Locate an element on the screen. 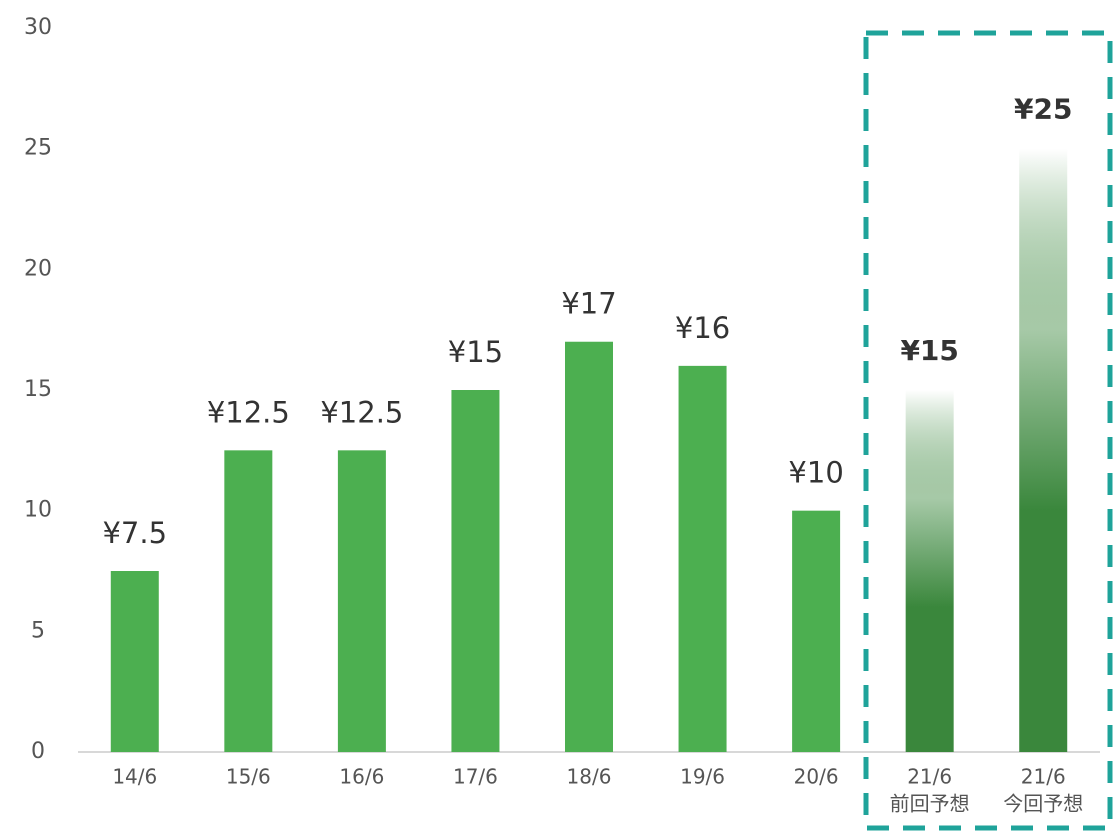 This screenshot has height=835, width=1113. x-tick-sublabel: 今回予想 is located at coordinates (1043, 804).